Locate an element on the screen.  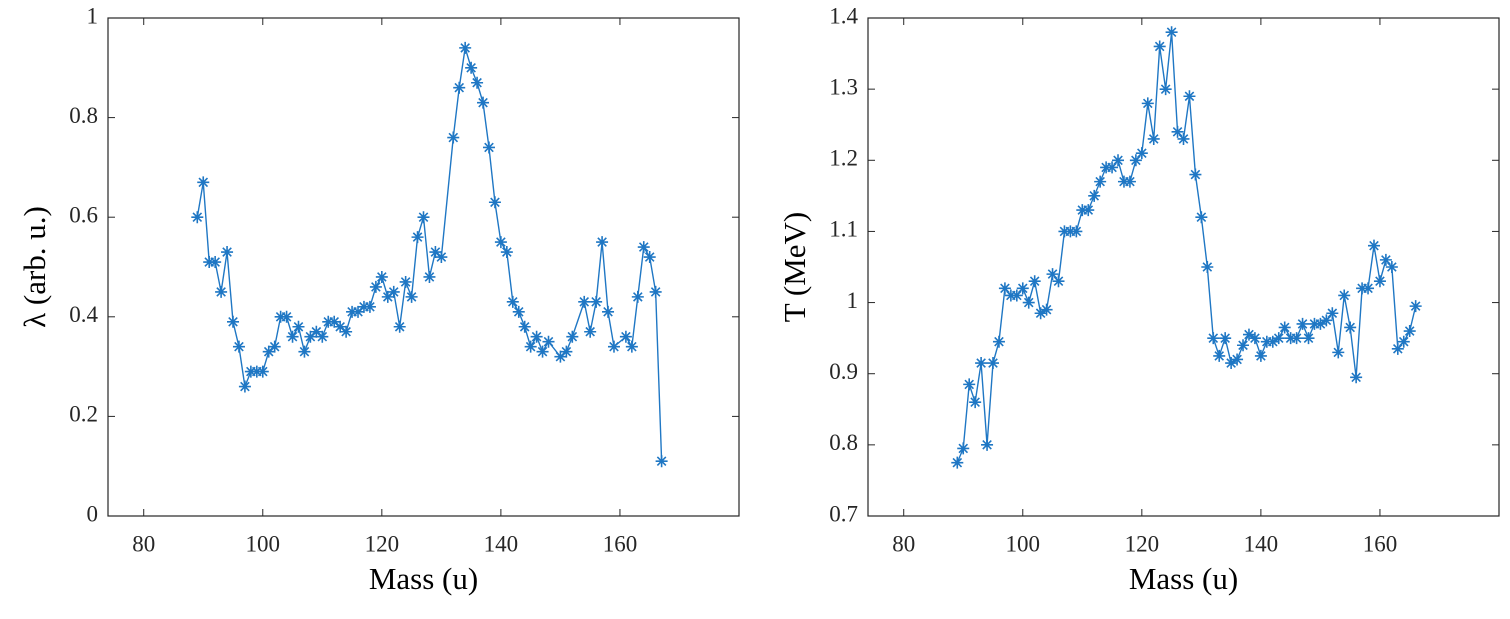
y-tick-label: 0.2 is located at coordinates (83, 414).